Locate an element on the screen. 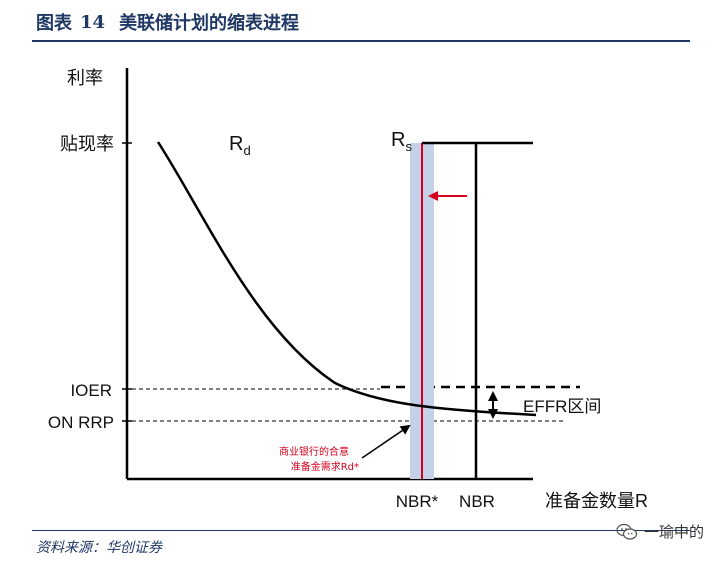 This screenshot has width=726, height=563. supply-curve-label: Rs is located at coordinates (401, 141).